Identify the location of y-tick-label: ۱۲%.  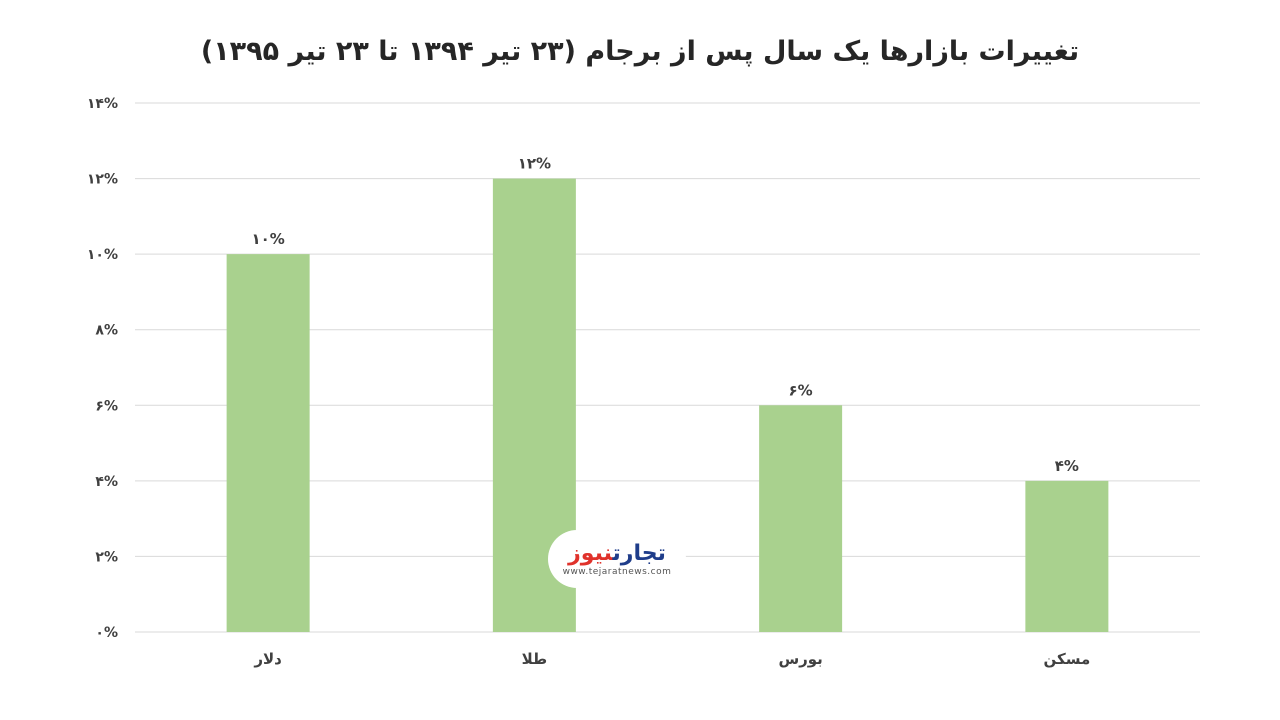
(102, 180).